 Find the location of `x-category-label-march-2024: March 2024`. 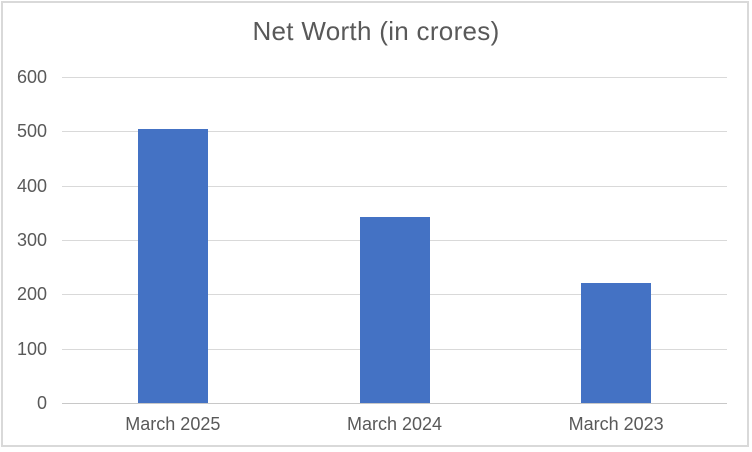

x-category-label-march-2024: March 2024 is located at coordinates (394, 424).